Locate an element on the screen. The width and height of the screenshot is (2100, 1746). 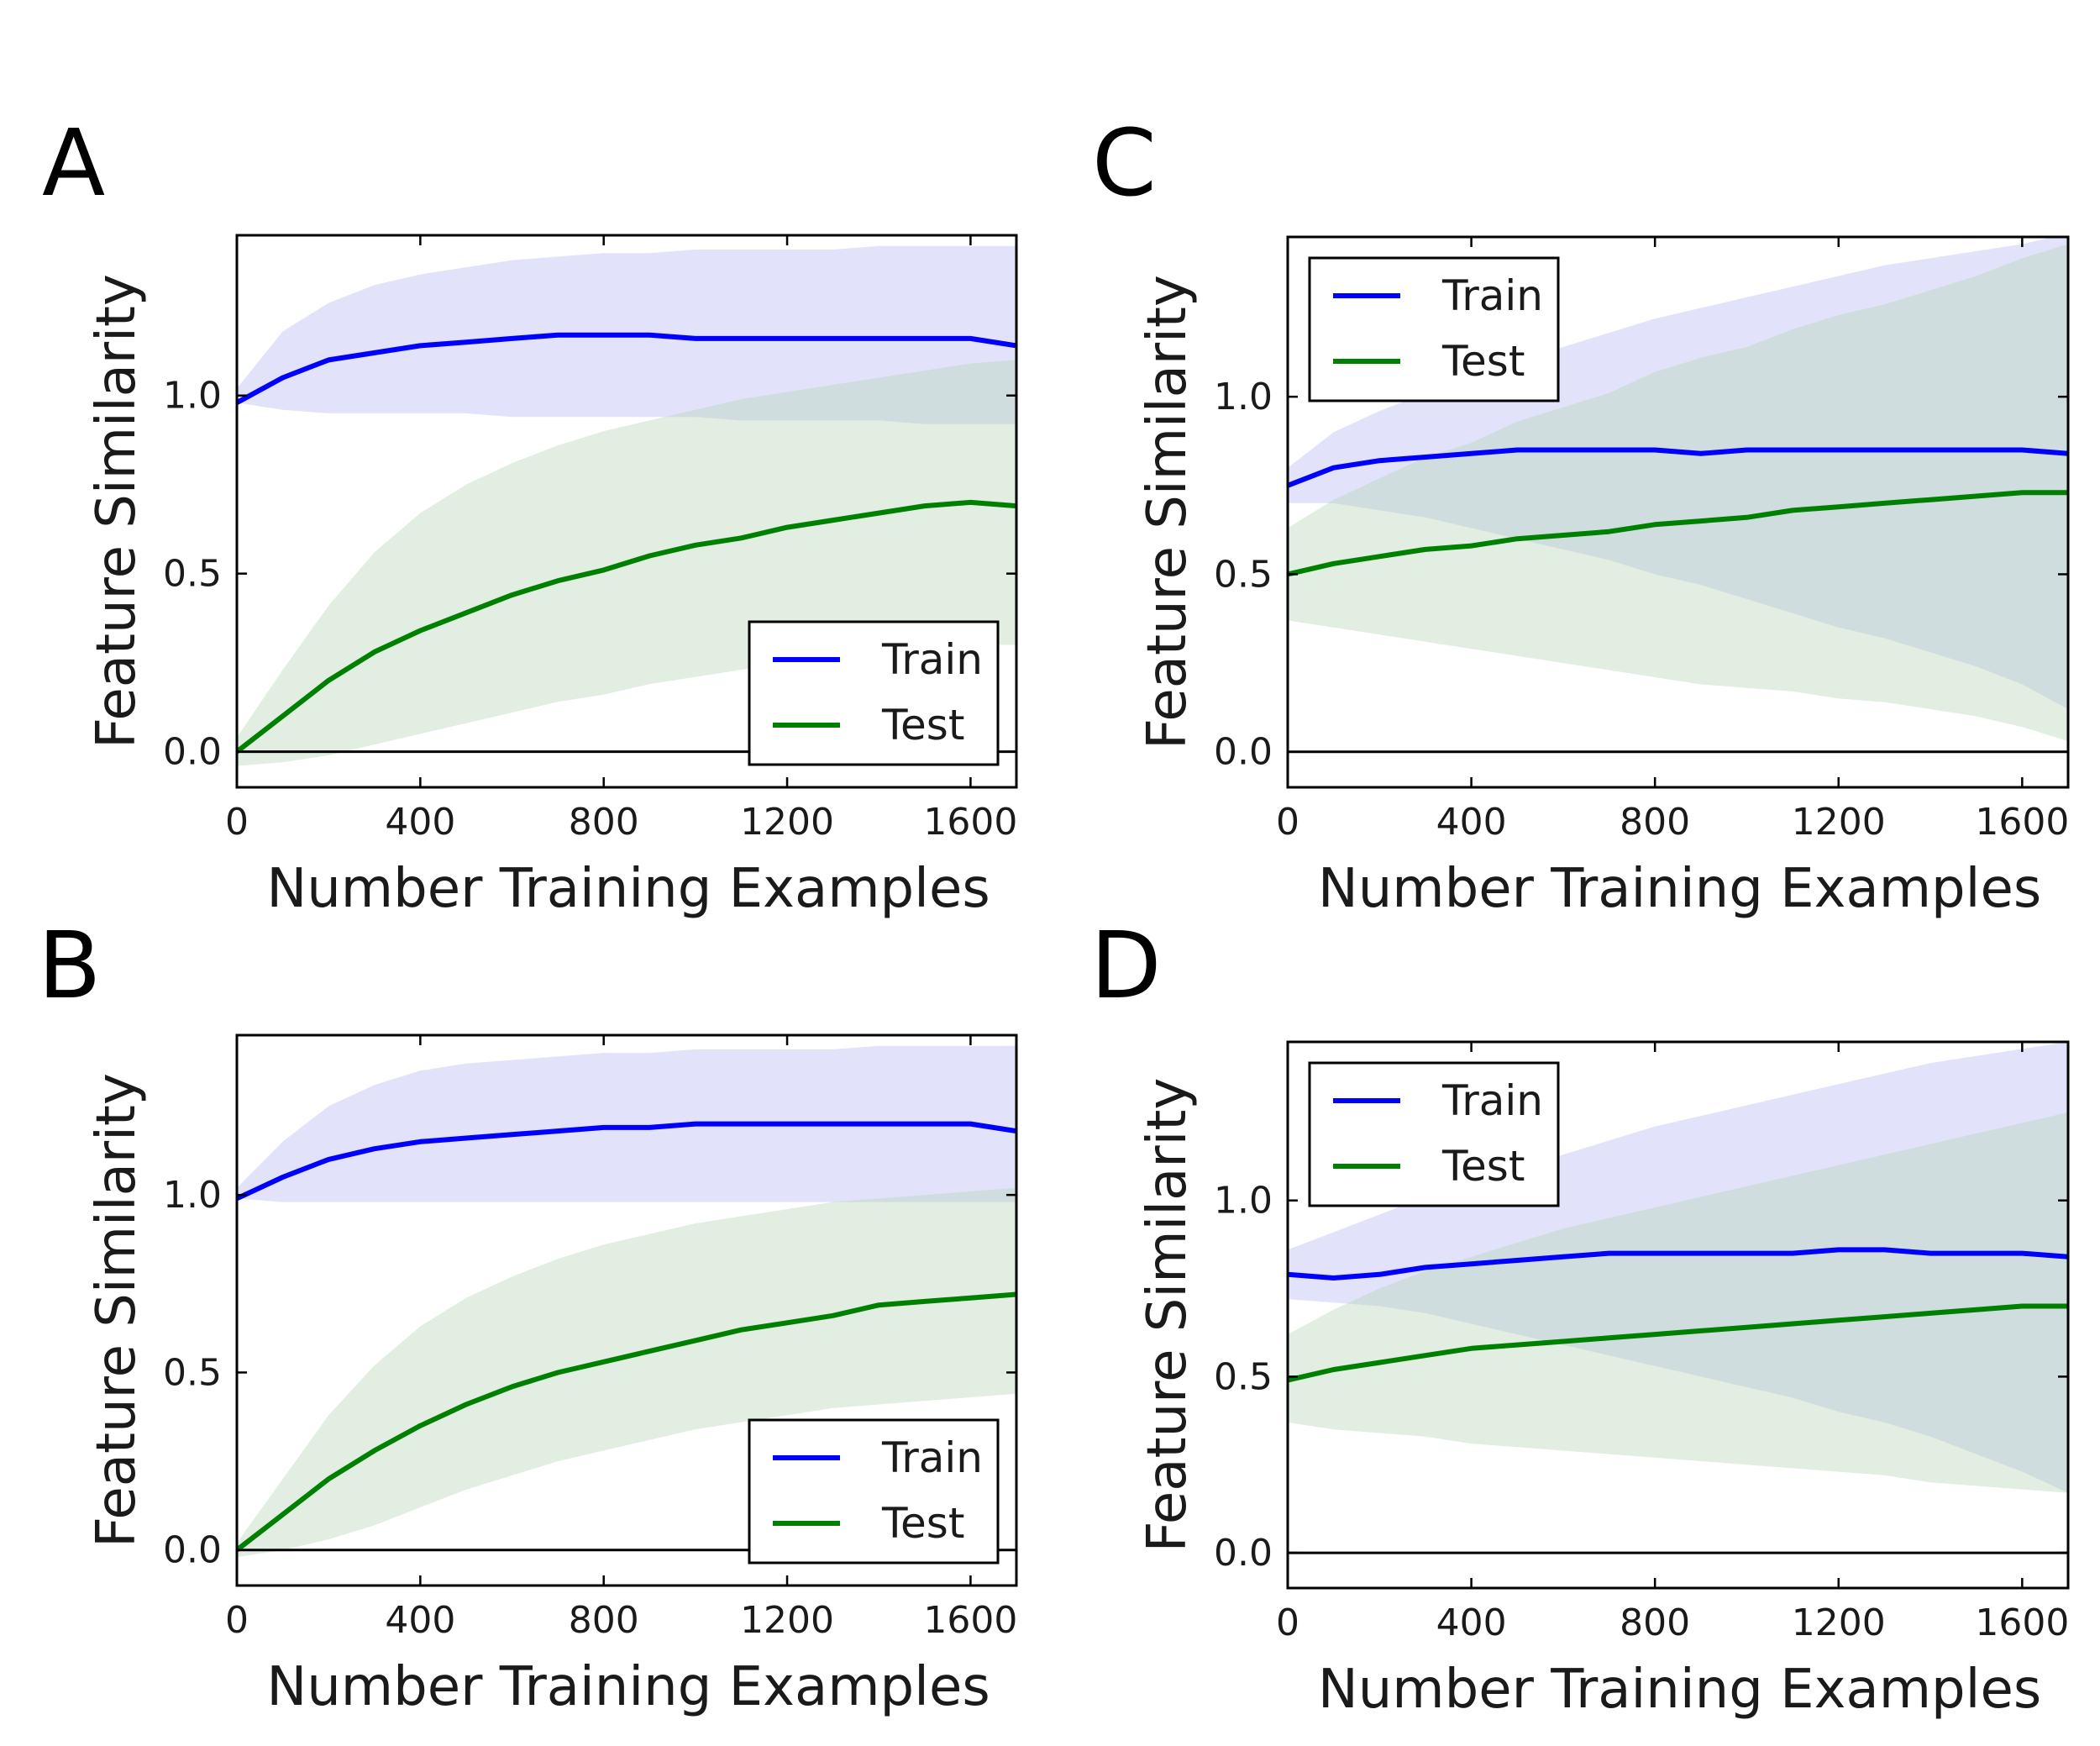
panel-letter: C is located at coordinates (1124, 163).